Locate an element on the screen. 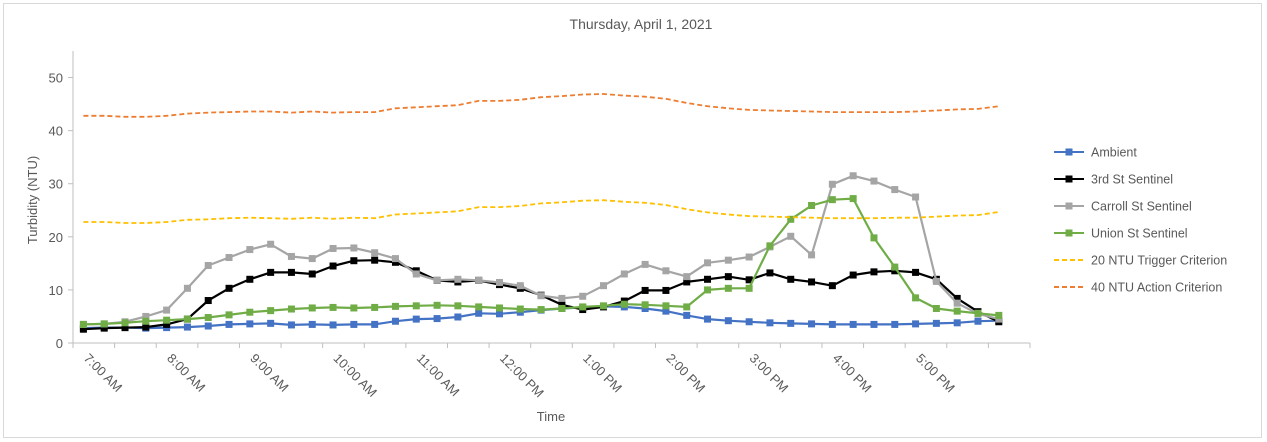  legend-item: 20 NTU Trigger Criterion is located at coordinates (1140, 261).